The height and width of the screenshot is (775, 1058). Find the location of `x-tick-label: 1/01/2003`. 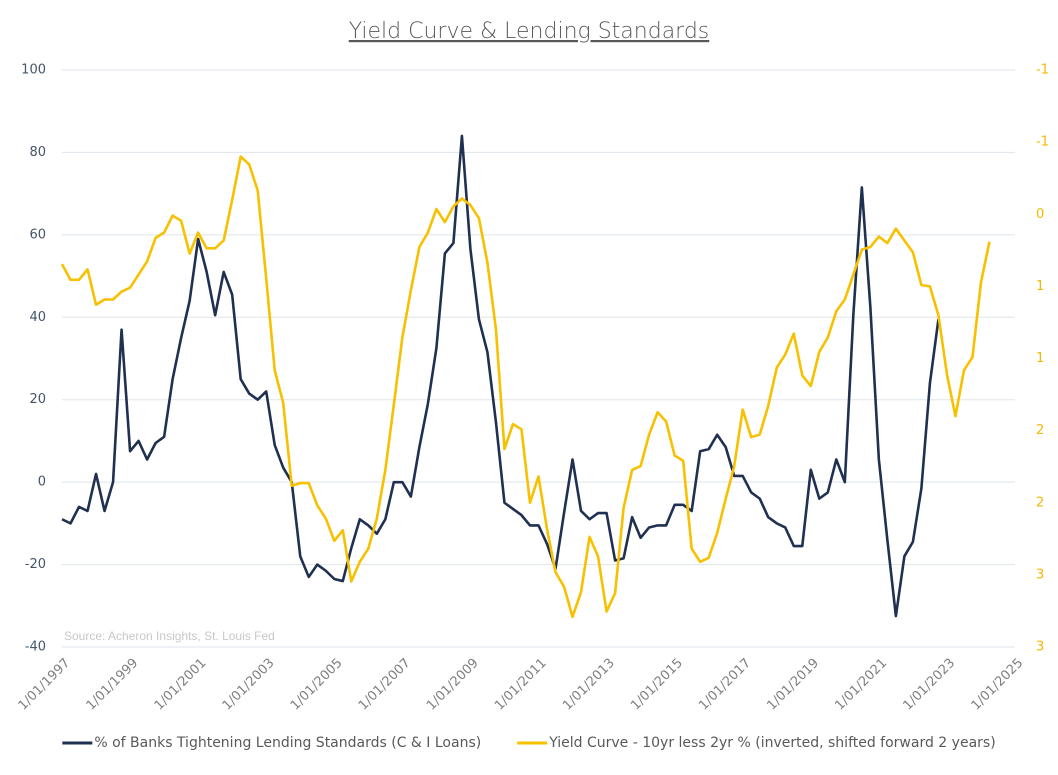

x-tick-label: 1/01/2003 is located at coordinates (249, 685).